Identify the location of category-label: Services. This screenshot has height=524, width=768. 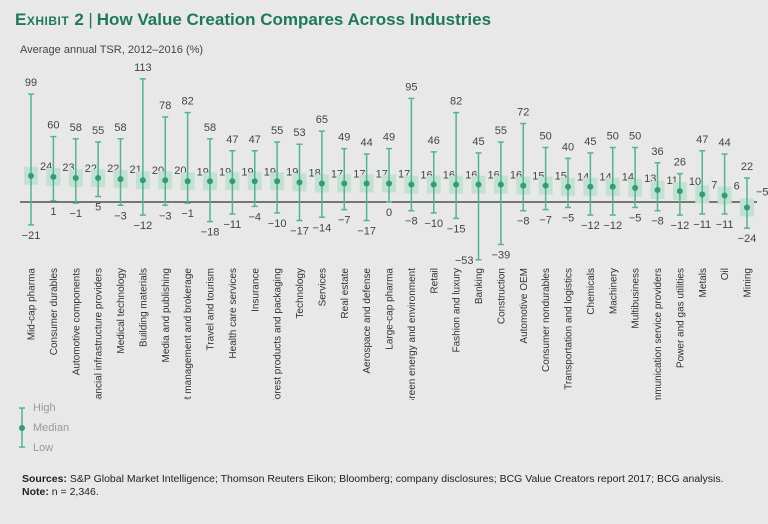
(322, 287).